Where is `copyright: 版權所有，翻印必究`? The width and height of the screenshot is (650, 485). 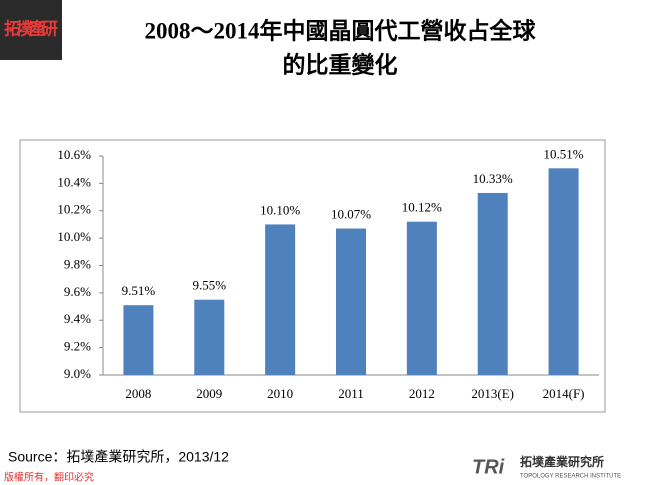
copyright: 版權所有，翻印必究 is located at coordinates (49, 477).